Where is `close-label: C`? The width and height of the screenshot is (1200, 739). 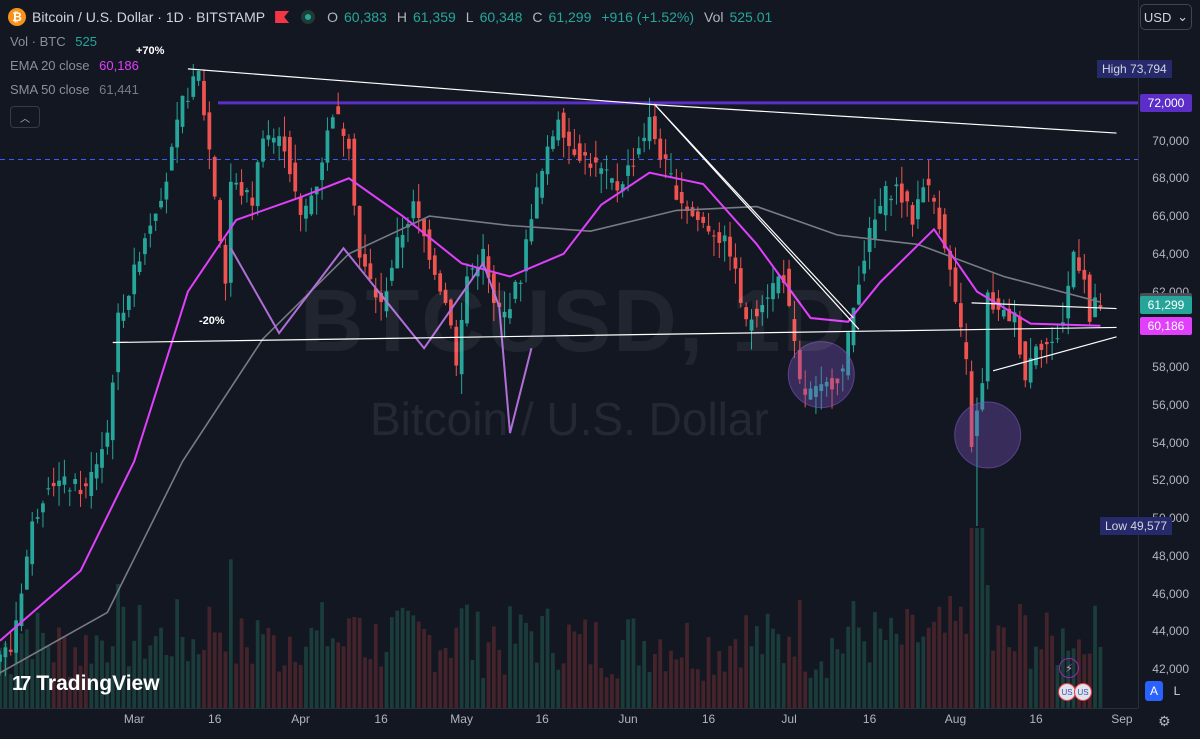
close-label: C is located at coordinates (537, 17).